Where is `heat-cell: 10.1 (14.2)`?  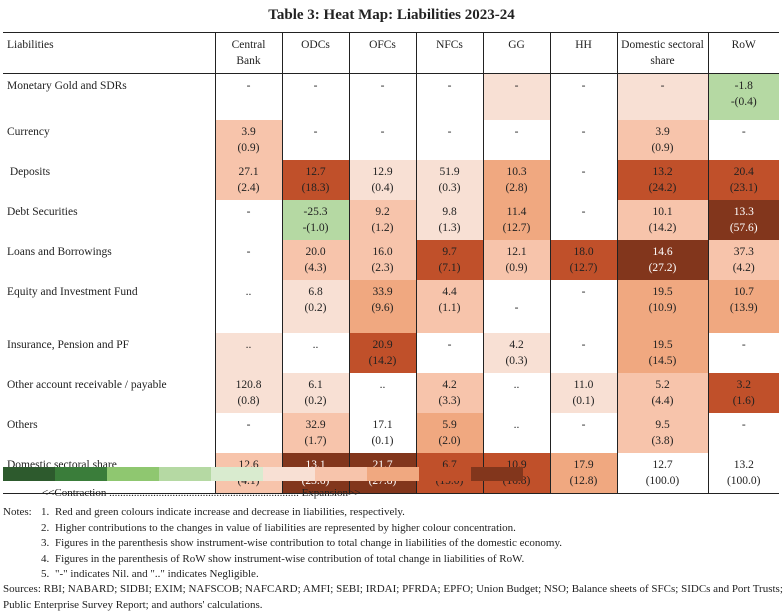 heat-cell: 10.1 (14.2) is located at coordinates (662, 220).